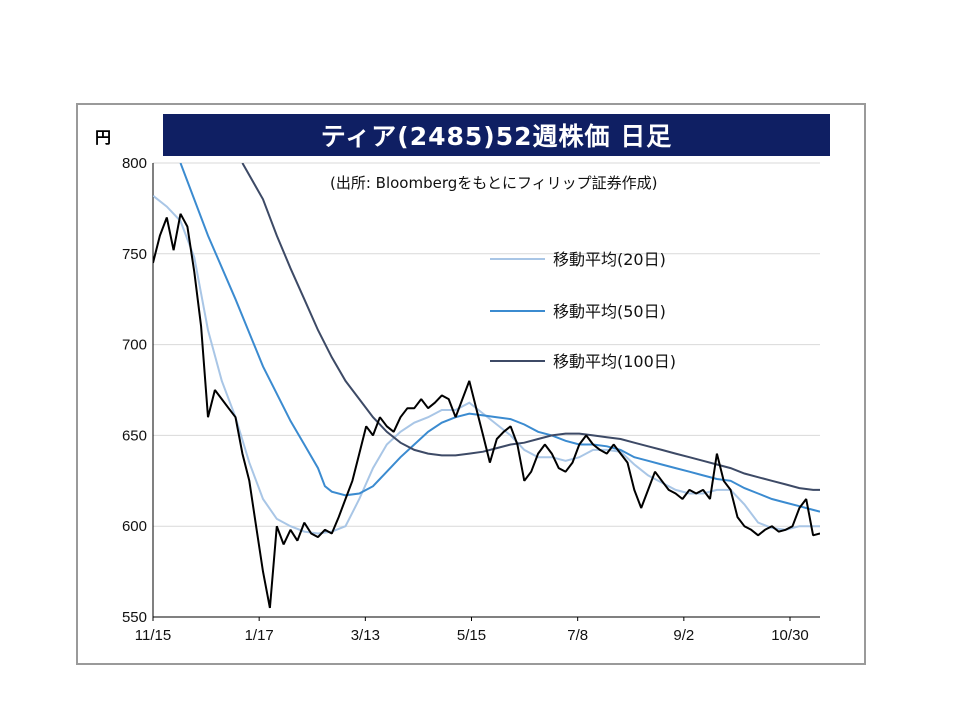 The image size is (960, 720). Describe the element at coordinates (103, 137) in the screenshot. I see `y-axis-unit: 円` at that location.